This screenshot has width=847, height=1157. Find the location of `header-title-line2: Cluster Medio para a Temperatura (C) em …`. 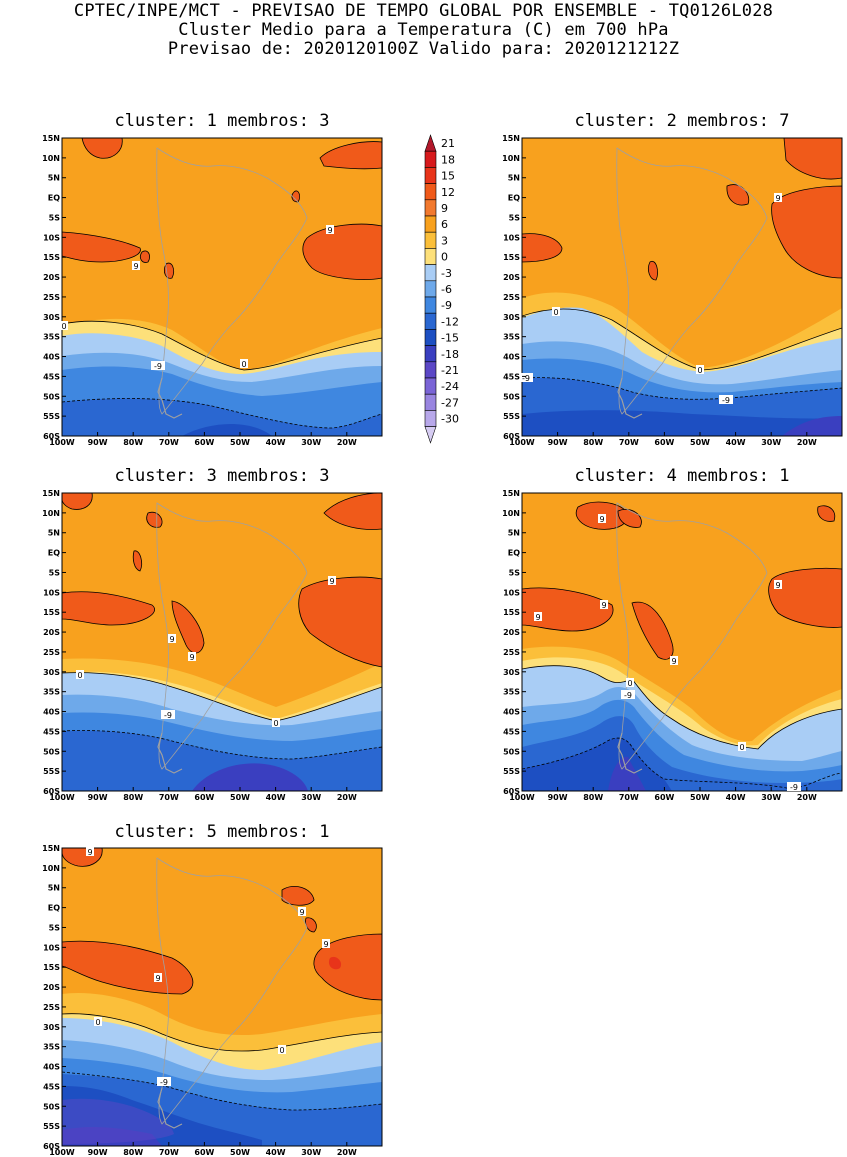

header-title-line2: Cluster Medio para a Temperatura (C) em … is located at coordinates (423, 30).